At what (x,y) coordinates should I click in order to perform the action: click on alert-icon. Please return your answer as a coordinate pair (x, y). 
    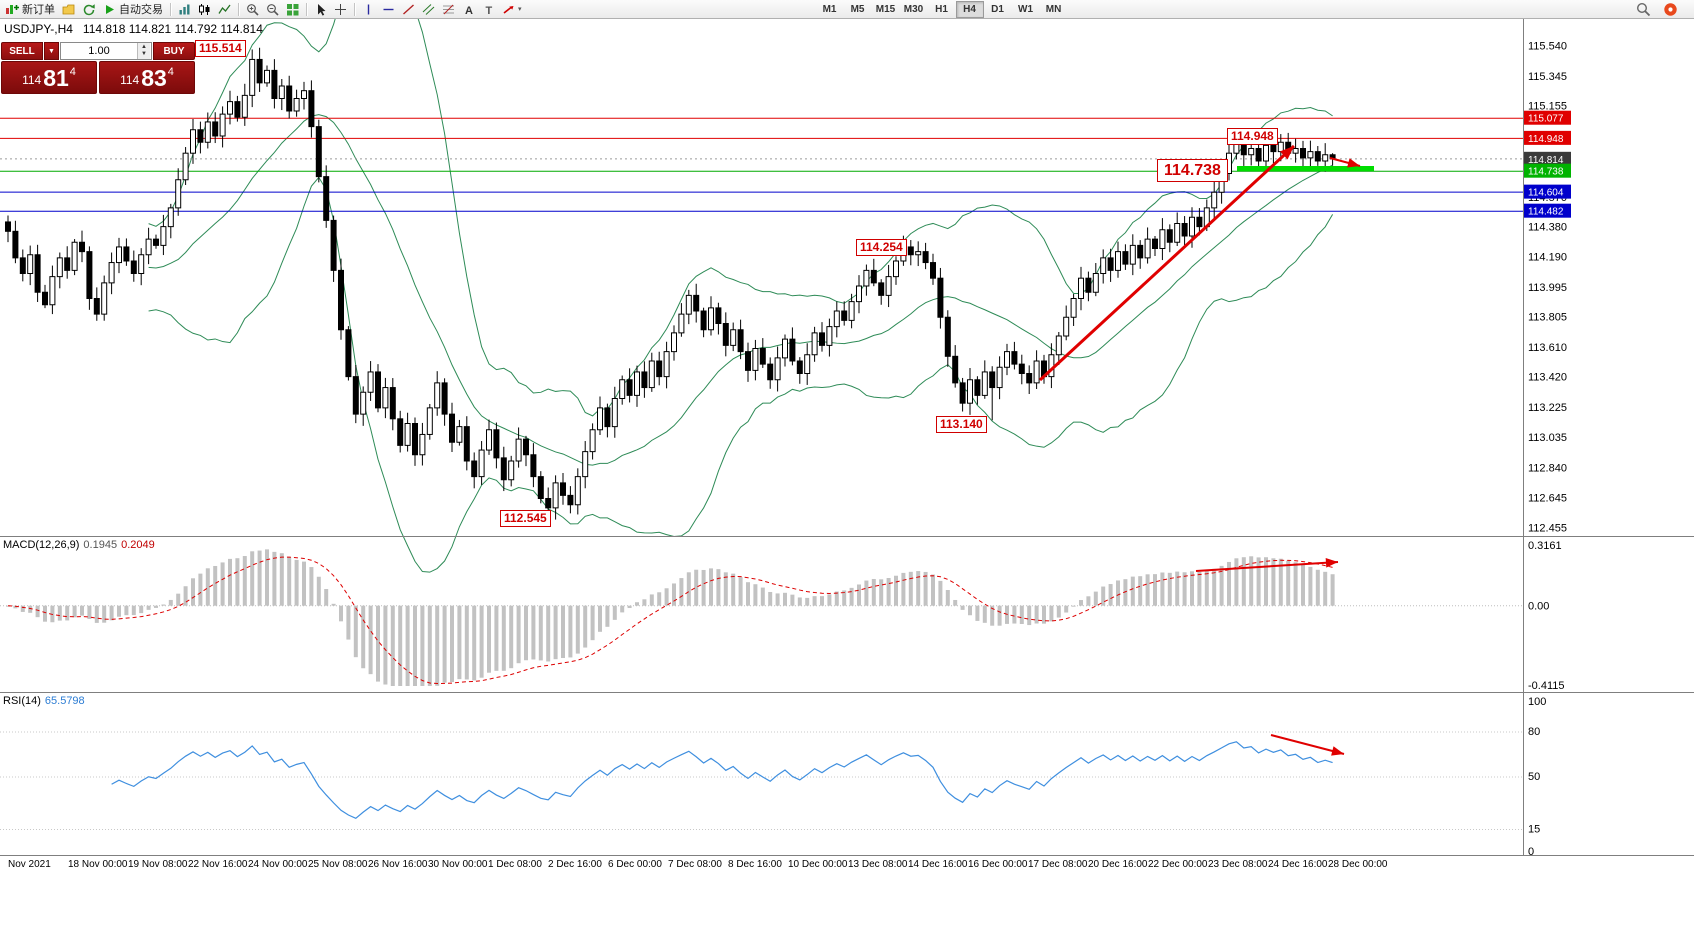
    Looking at the image, I should click on (1670, 9).